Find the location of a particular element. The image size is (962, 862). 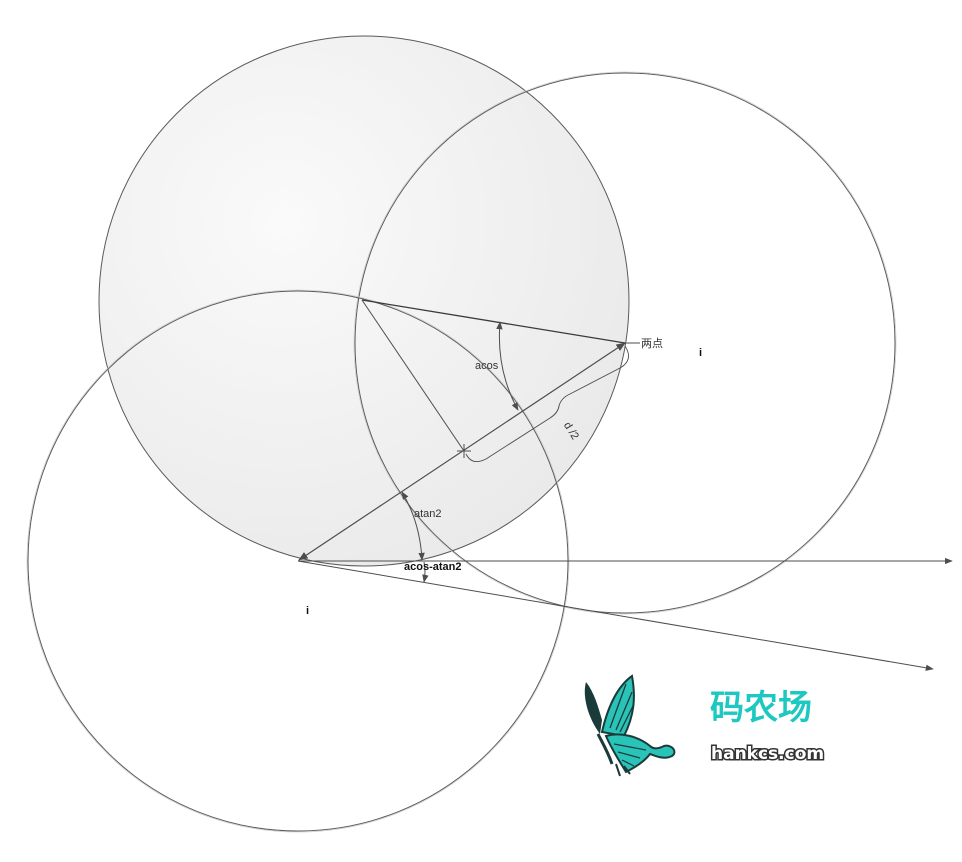

acos-atan2-angle-arc is located at coordinates (425, 572).